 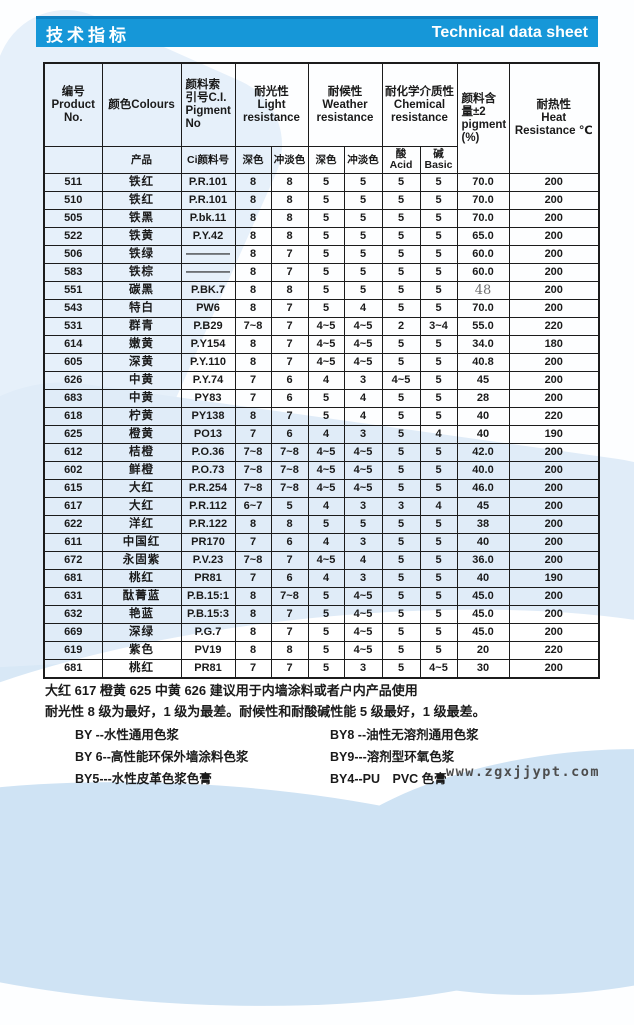 What do you see at coordinates (483, 326) in the screenshot?
I see `cell: 55.0` at bounding box center [483, 326].